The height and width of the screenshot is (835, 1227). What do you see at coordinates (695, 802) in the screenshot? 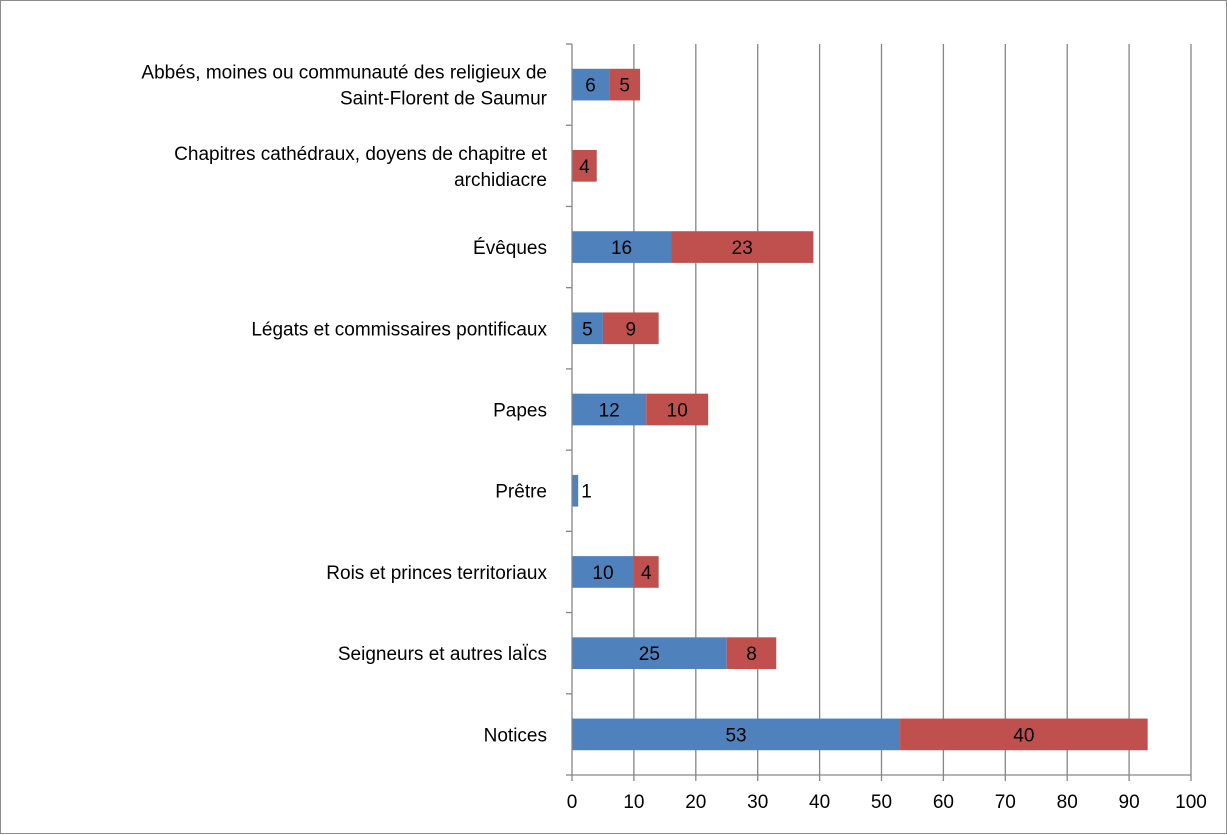
I see `x-tick-label: 20` at bounding box center [695, 802].